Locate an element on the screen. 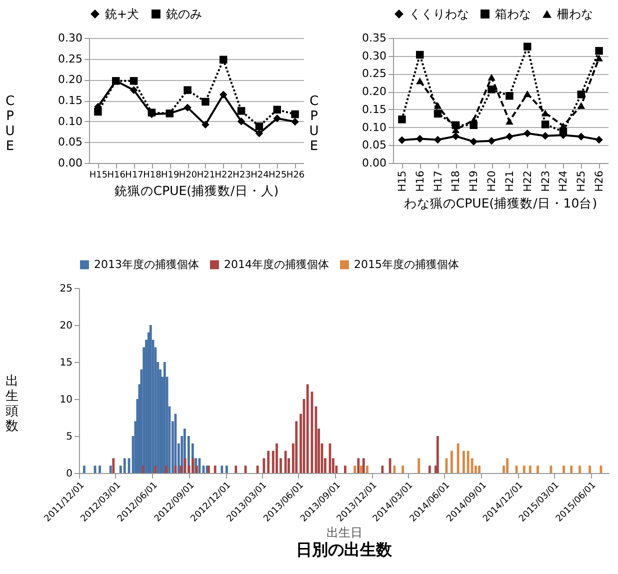 This screenshot has width=618, height=574. text: わな猟のCPUE(捕獲数/日・10台) is located at coordinates (501, 202).